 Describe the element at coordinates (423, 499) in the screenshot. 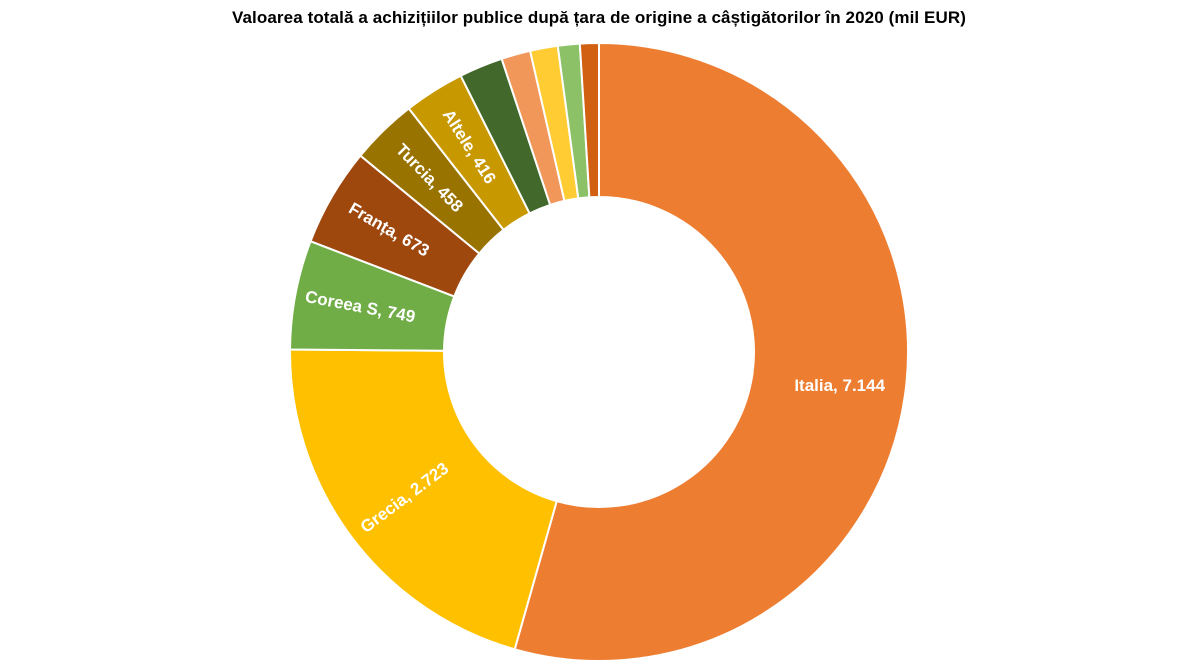

I see `donut-slice-grecia` at that location.